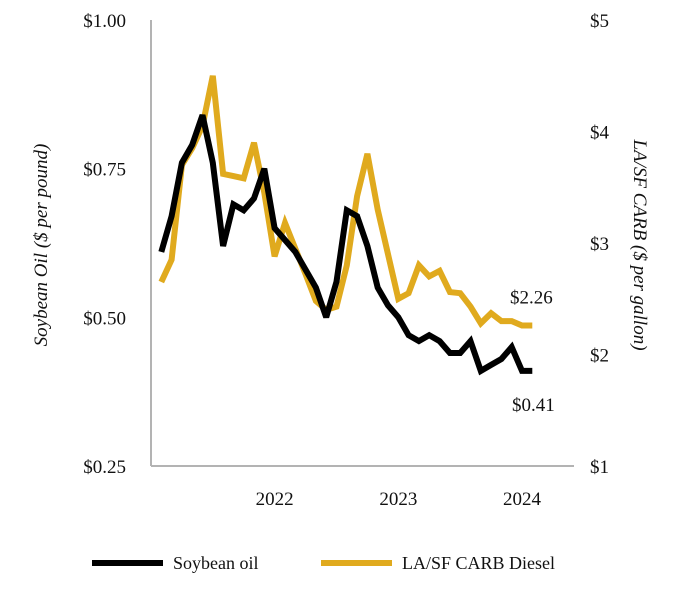 The width and height of the screenshot is (680, 600). What do you see at coordinates (522, 499) in the screenshot?
I see `x-tick-label: 2024` at bounding box center [522, 499].